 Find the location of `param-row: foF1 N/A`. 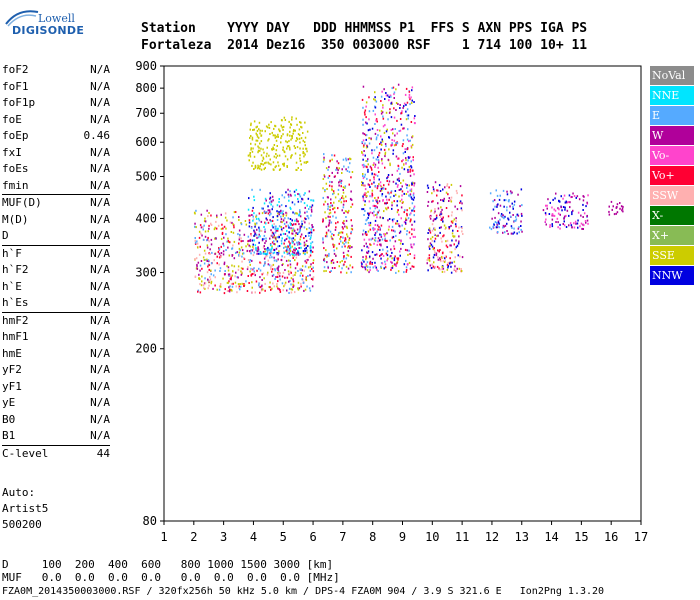

param-row: foF1 N/A is located at coordinates (56, 87).